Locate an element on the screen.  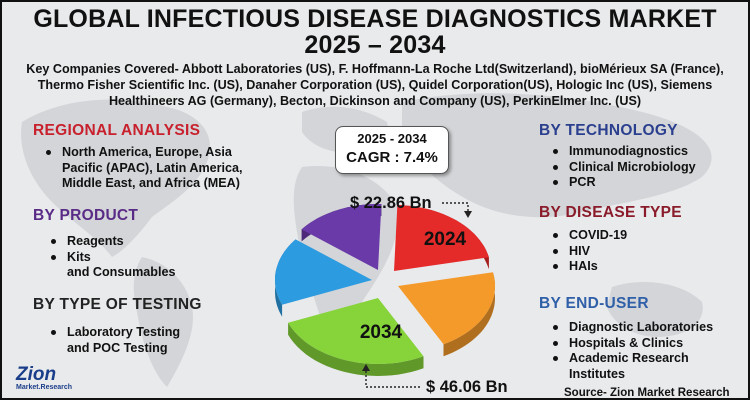
list-item: Clinical Microbiology is located at coordinates (644, 168).